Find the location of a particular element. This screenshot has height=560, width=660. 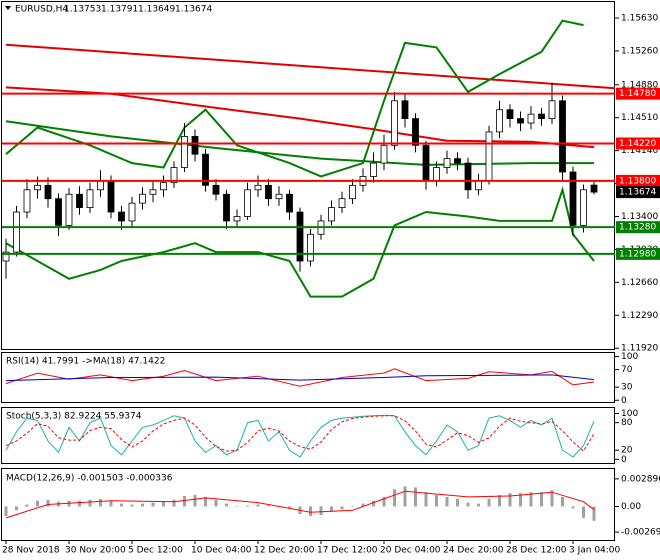

y-tick-label: 1.11920 is located at coordinates (639, 349).